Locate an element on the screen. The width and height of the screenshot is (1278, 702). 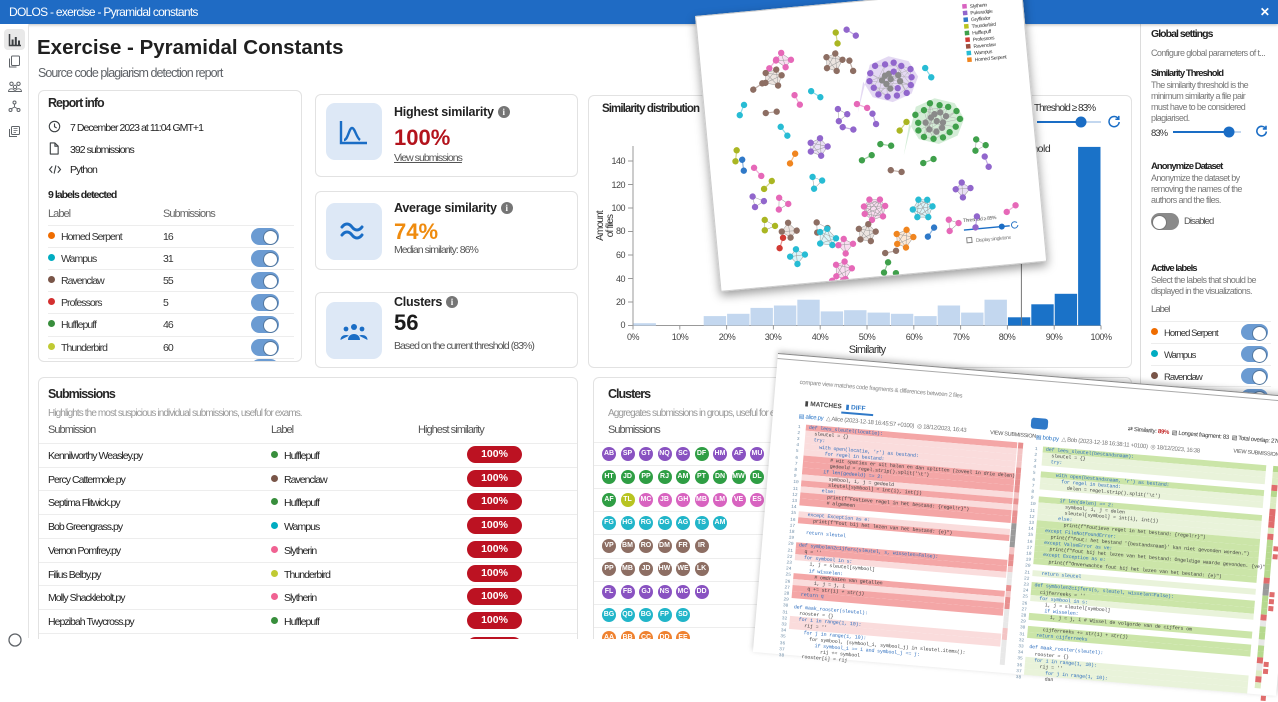
svg-text: Horned Serpent is located at coordinates (990, 58).